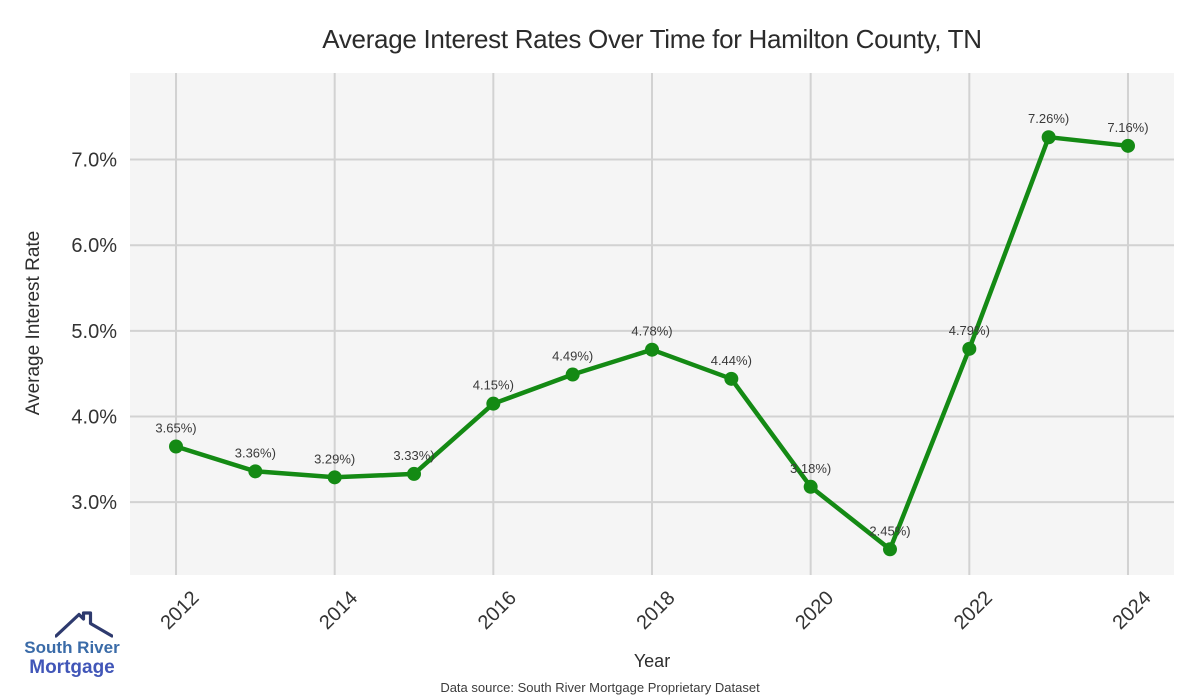 The image size is (1200, 700). Describe the element at coordinates (33, 323) in the screenshot. I see `y-axis-title: Average Interest Rate` at that location.